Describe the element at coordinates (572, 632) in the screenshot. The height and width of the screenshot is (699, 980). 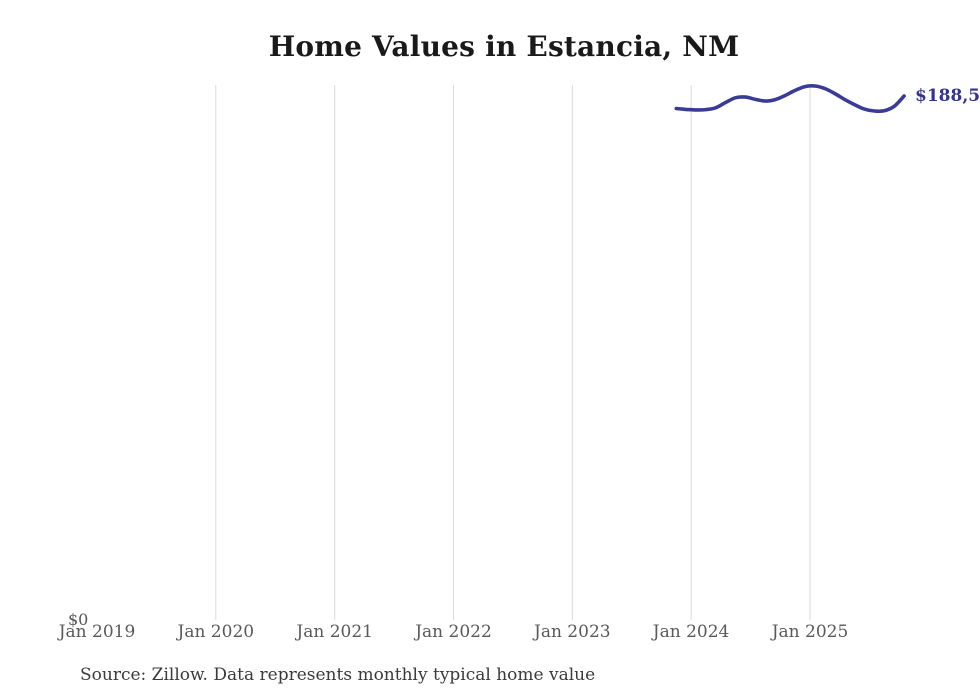
I see `x-axis-tick-label: Jan 2023` at that location.